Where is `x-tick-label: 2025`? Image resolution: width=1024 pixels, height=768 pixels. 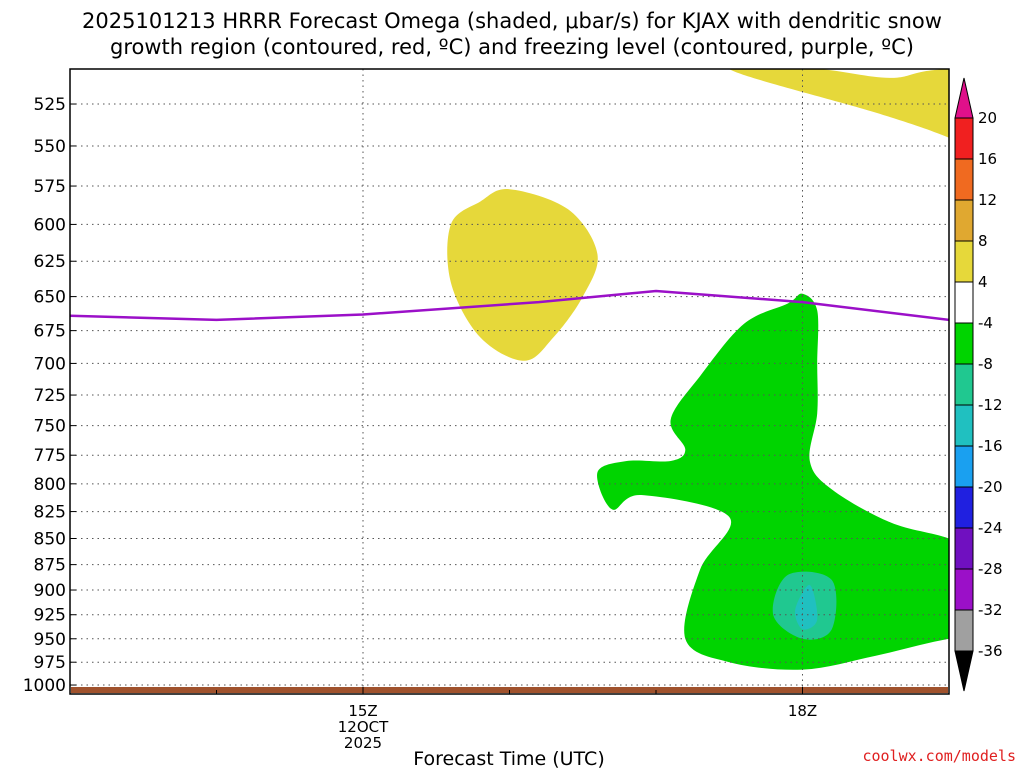 x-tick-label: 2025 is located at coordinates (363, 743).